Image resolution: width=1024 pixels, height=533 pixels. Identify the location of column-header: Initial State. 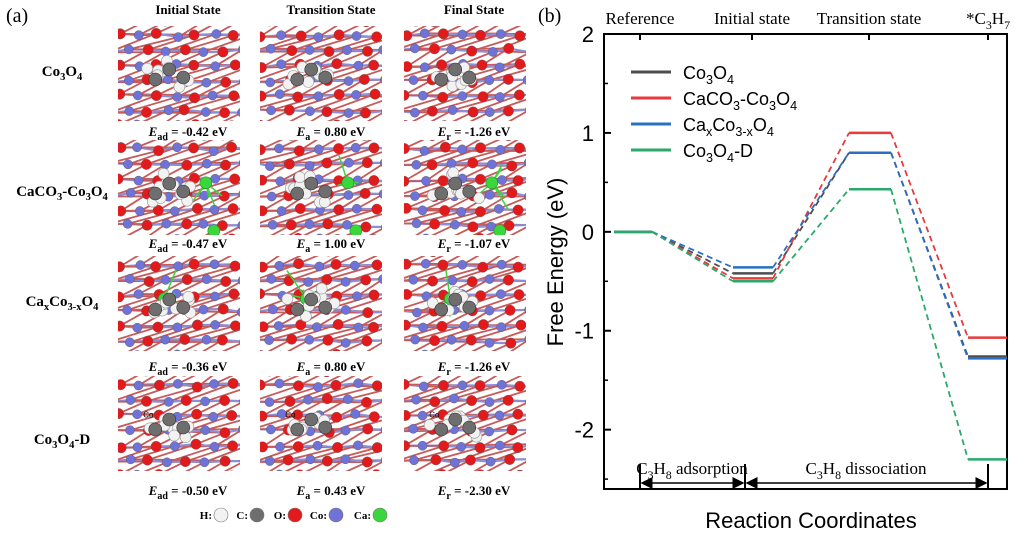
(188, 9).